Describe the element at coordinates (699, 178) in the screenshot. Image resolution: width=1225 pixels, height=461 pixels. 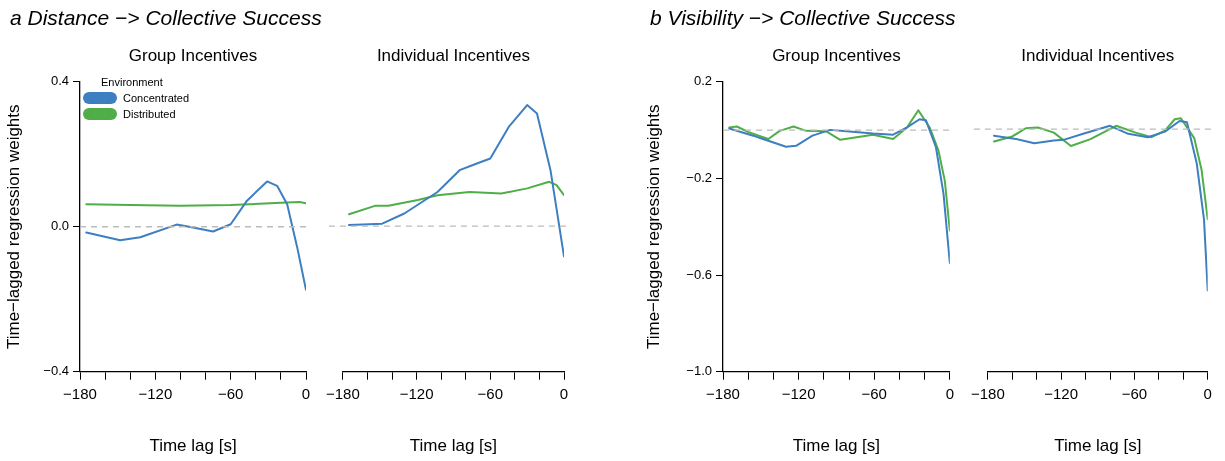
I see `y-tick-label: −0.2` at that location.